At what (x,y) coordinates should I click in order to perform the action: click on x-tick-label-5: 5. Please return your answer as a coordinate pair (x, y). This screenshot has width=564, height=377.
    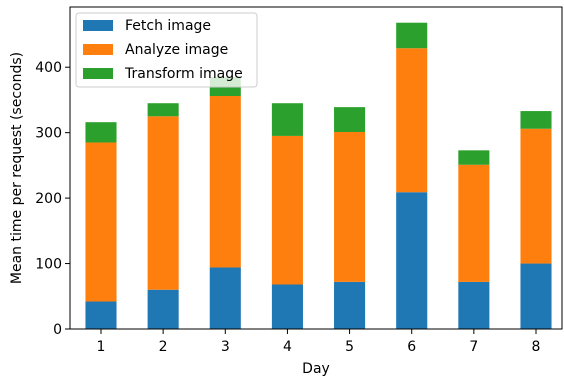
    Looking at the image, I should click on (349, 347).